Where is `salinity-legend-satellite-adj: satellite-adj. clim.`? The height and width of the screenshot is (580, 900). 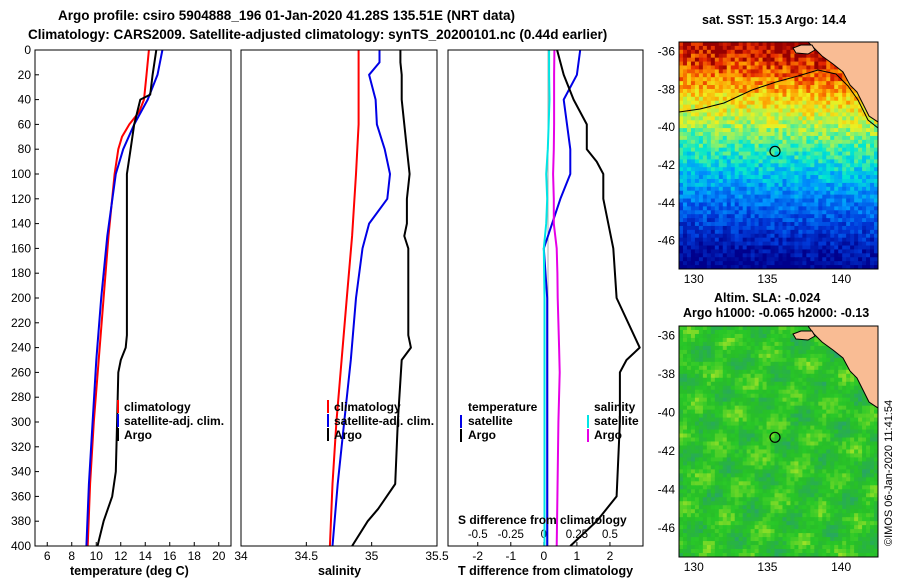
salinity-legend-satellite-adj: satellite-adj. clim. is located at coordinates (384, 421).